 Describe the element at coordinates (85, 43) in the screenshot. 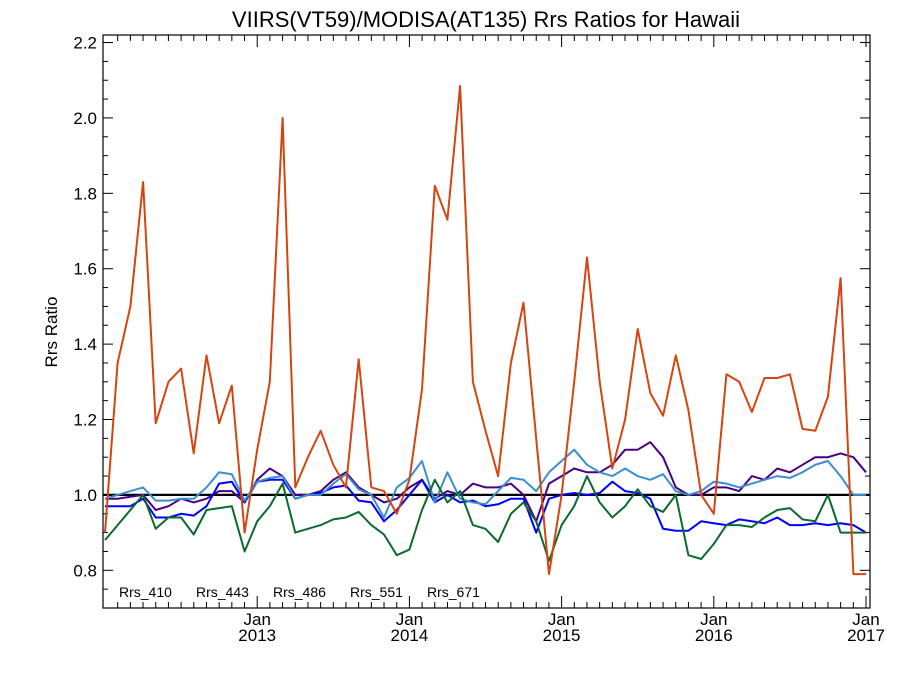

I see `y-tick-label: 2.2` at that location.